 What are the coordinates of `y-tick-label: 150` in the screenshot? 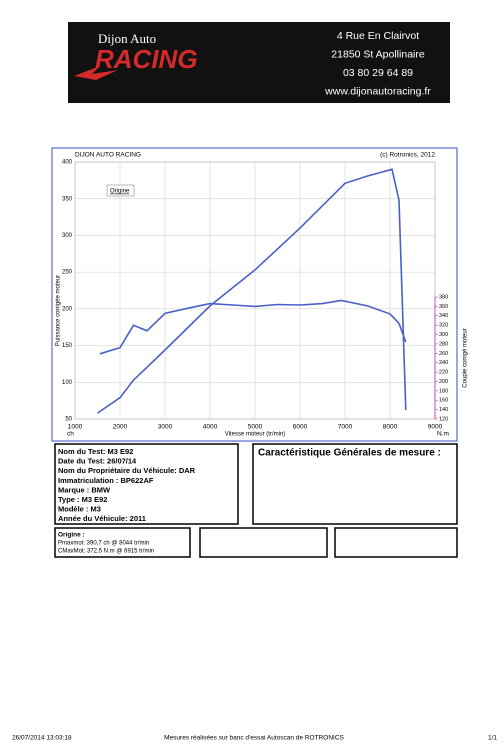 It's located at (67, 346).